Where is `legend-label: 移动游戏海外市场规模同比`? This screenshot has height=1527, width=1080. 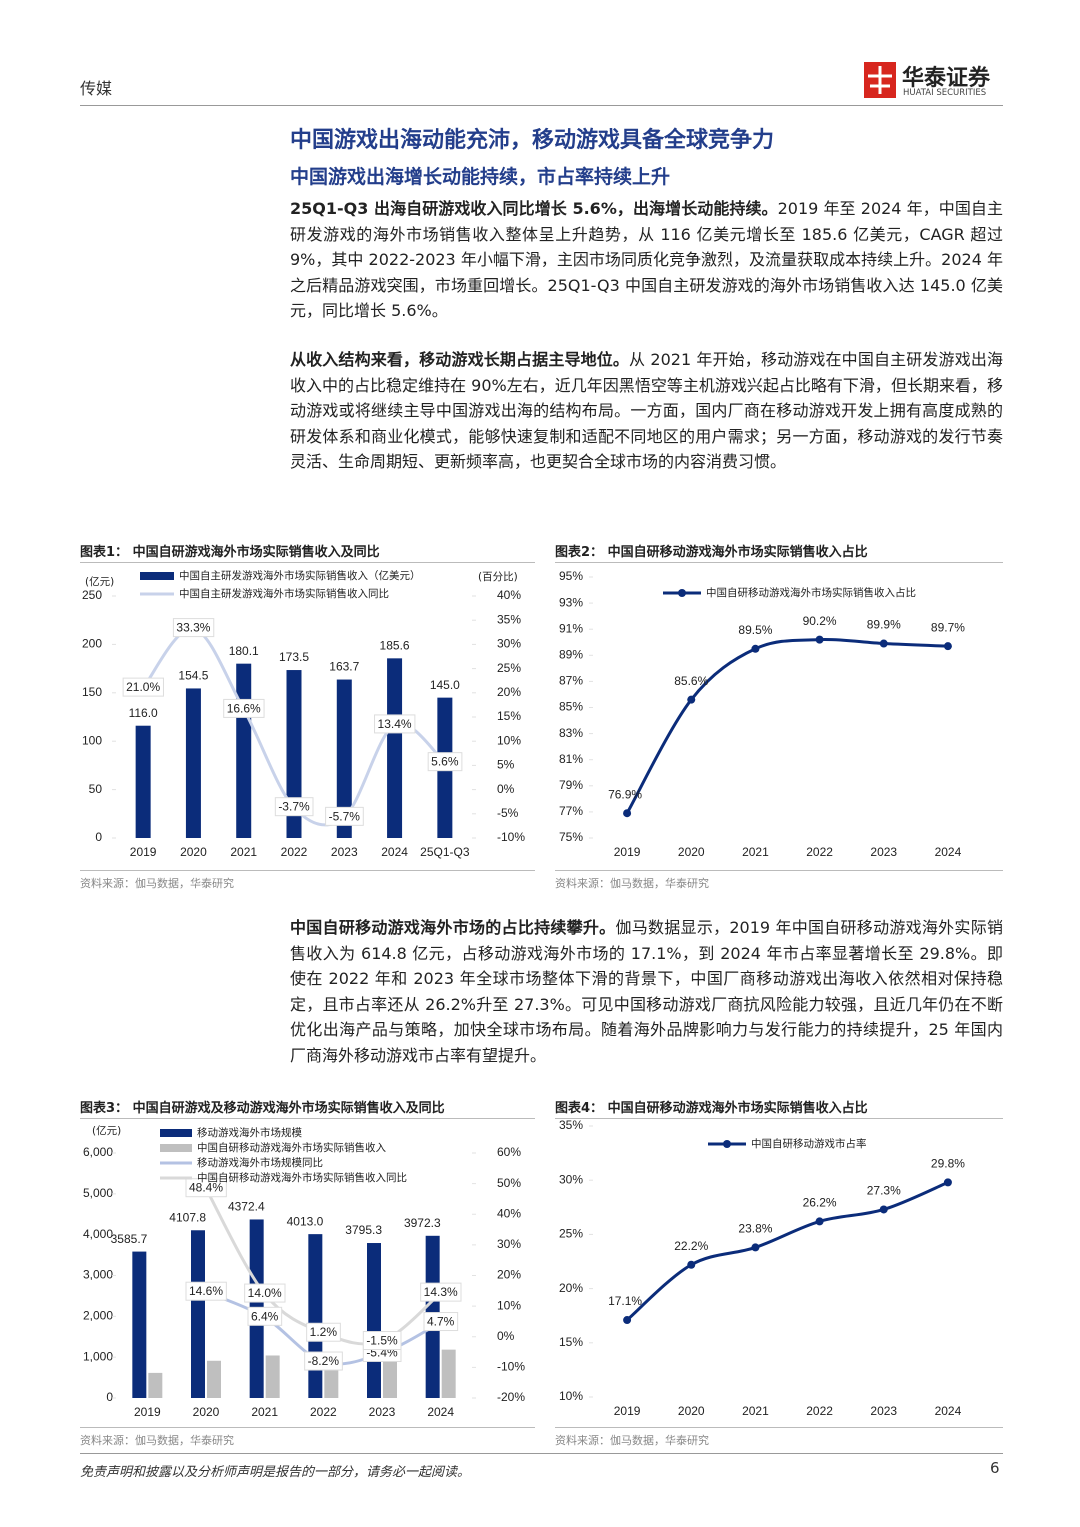
legend-label: 移动游戏海外市场规模同比 is located at coordinates (260, 1162).